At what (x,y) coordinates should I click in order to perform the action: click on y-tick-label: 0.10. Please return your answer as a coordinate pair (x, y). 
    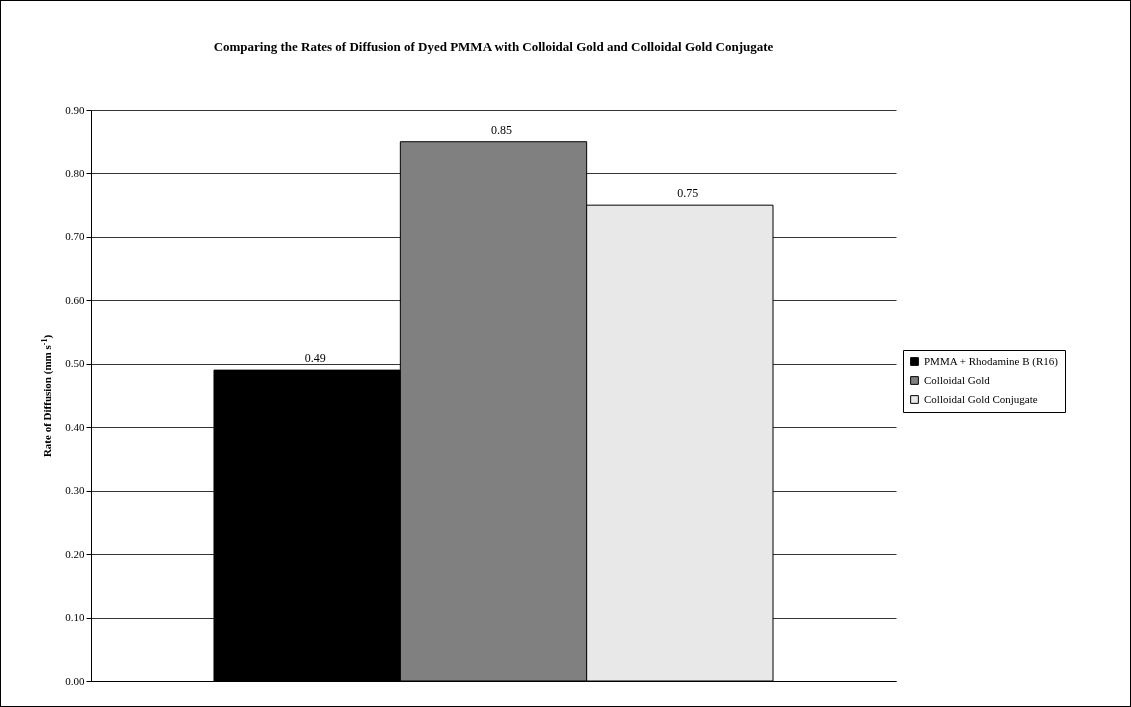
    Looking at the image, I should click on (75, 617).